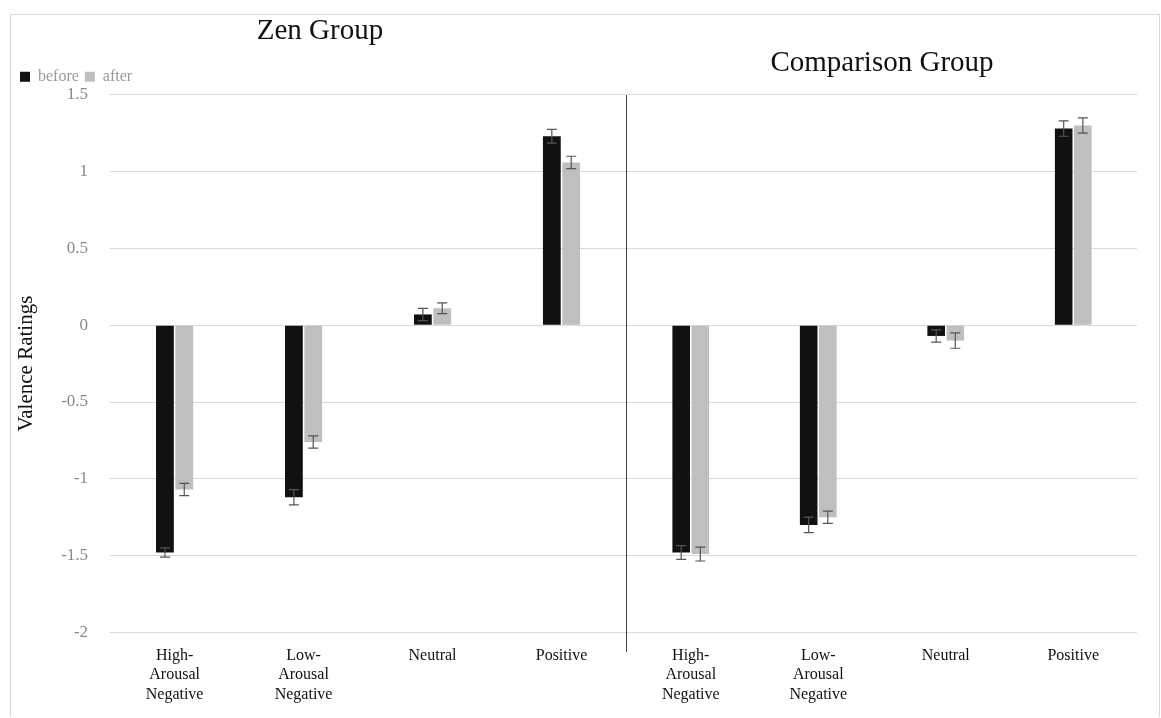 The image size is (1161, 718). What do you see at coordinates (58, 75) in the screenshot?
I see `legend-label: before` at bounding box center [58, 75].